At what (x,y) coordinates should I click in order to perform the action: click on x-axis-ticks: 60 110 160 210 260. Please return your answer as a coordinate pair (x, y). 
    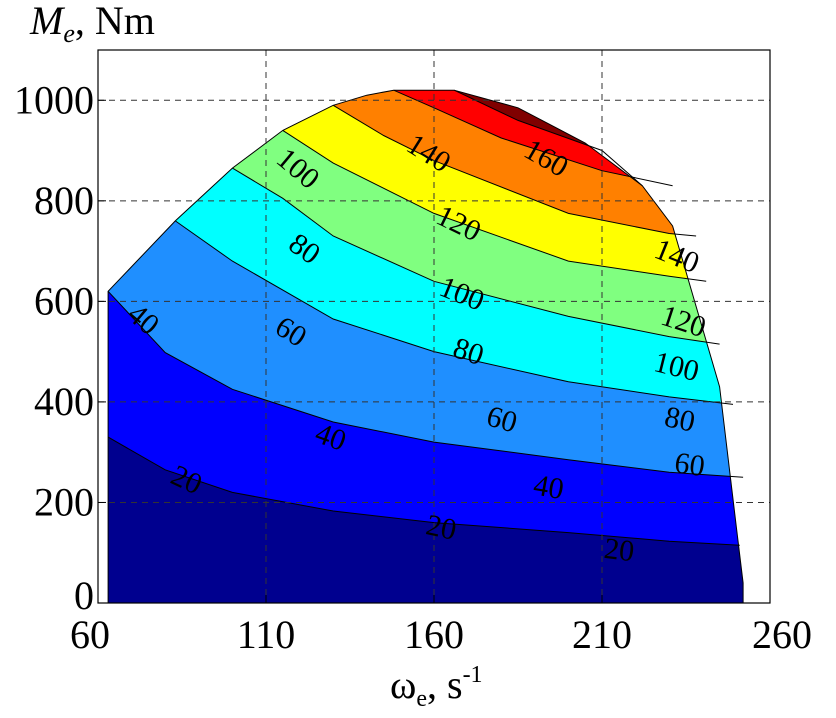
    Looking at the image, I should click on (441, 626).